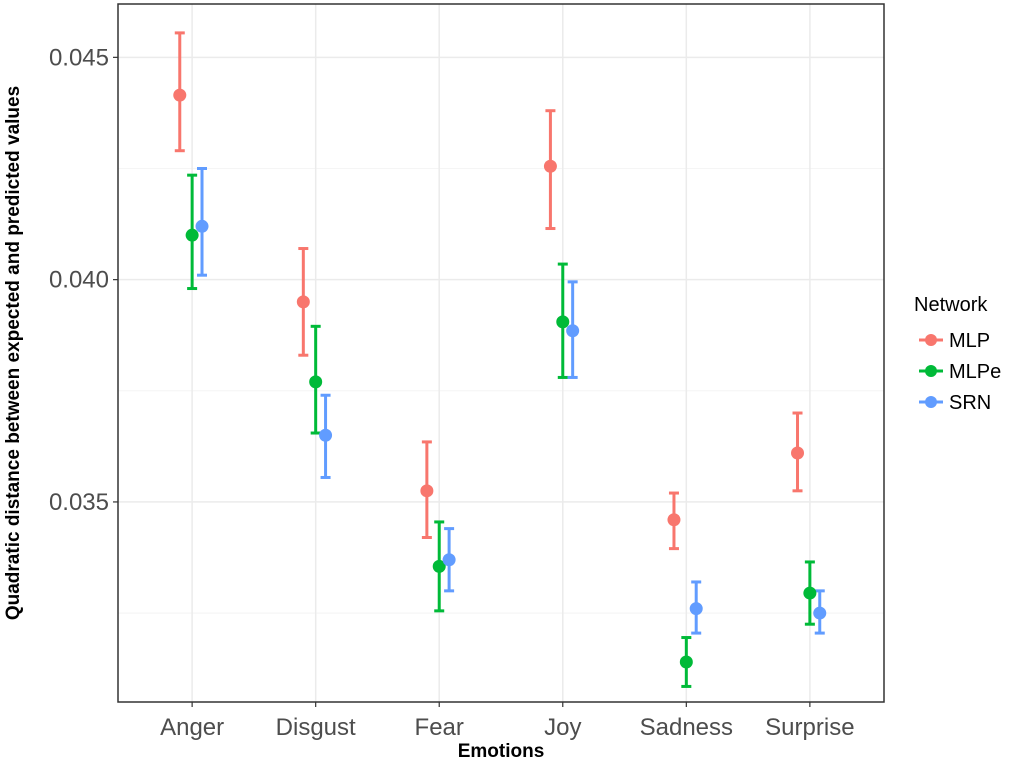 The image size is (1013, 764). What do you see at coordinates (975, 372) in the screenshot?
I see `legend-label-mlpe: MLPe` at bounding box center [975, 372].